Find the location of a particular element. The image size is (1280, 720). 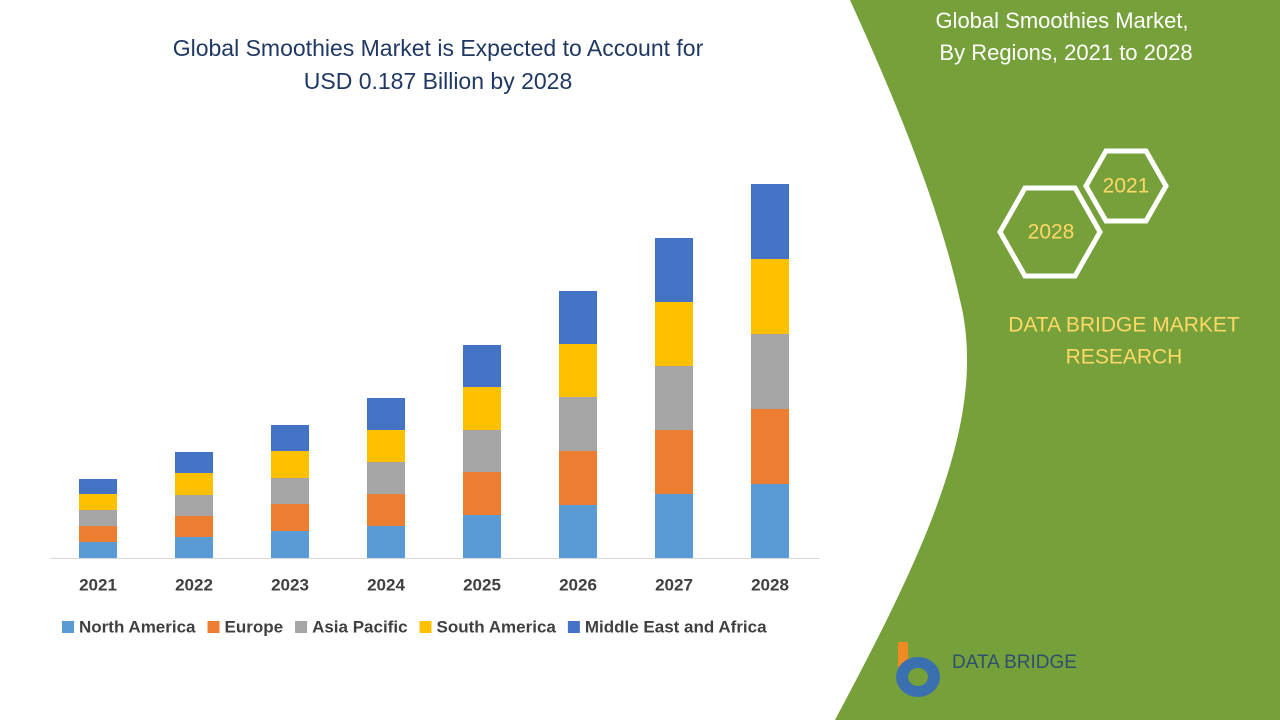

hexagon-label: 2028 is located at coordinates (1051, 232).